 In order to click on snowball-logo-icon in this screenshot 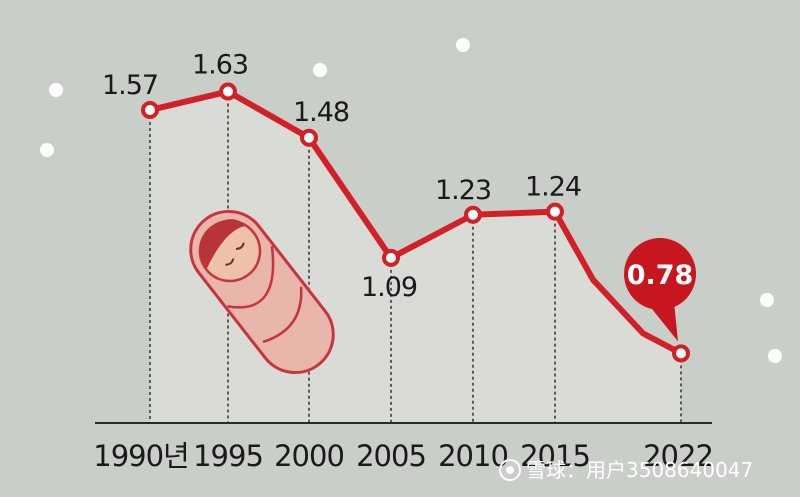, I will do `click(510, 470)`.